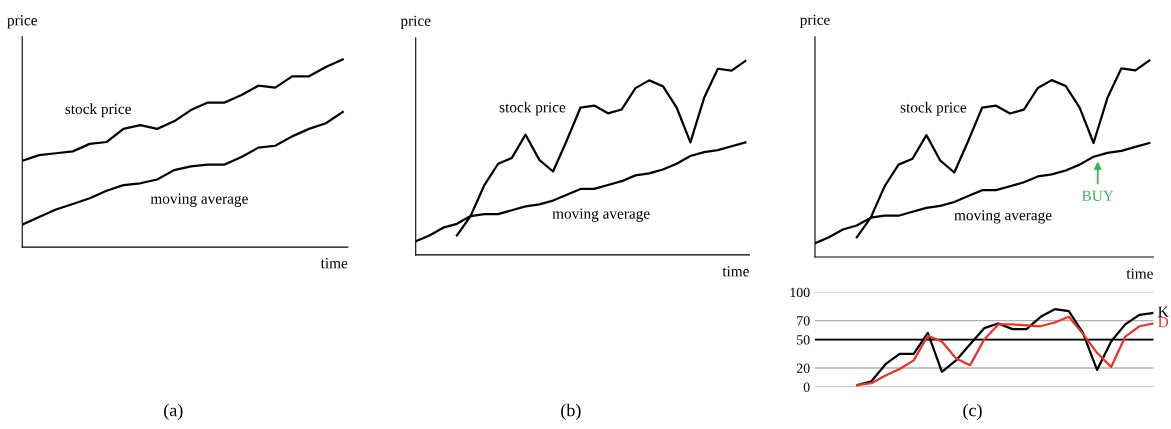 Image resolution: width=1171 pixels, height=429 pixels. Describe the element at coordinates (972, 412) in the screenshot. I see `text: (c)` at that location.